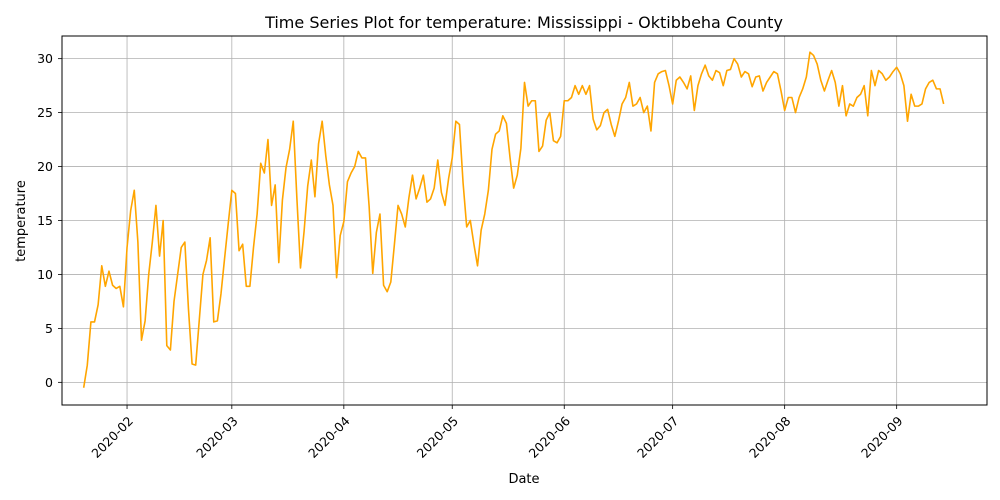 This screenshot has width=1000, height=500. Describe the element at coordinates (45, 112) in the screenshot. I see `y-tick-label: 25` at that location.